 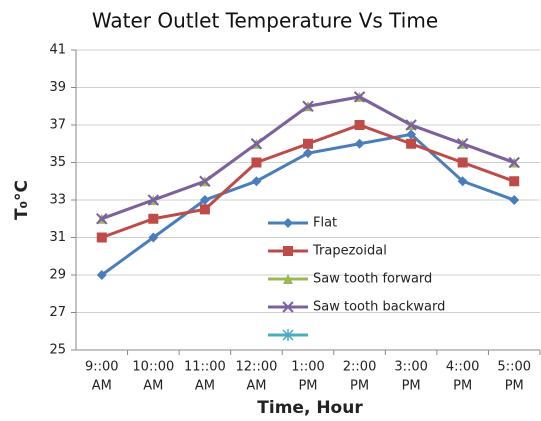 What do you see at coordinates (205, 367) in the screenshot?
I see `x-tick-label: 11::00` at bounding box center [205, 367].